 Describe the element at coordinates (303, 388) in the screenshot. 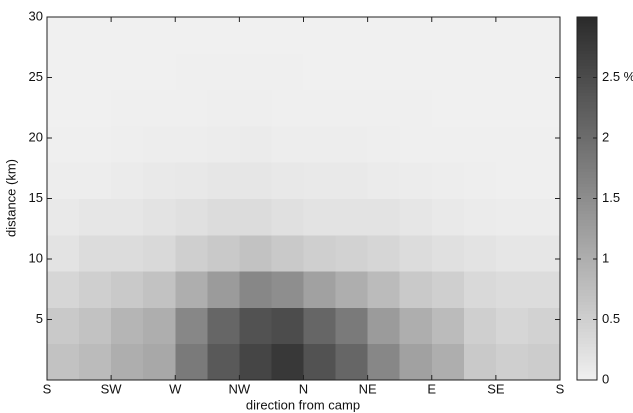

I see `x-tick-label: N` at that location.